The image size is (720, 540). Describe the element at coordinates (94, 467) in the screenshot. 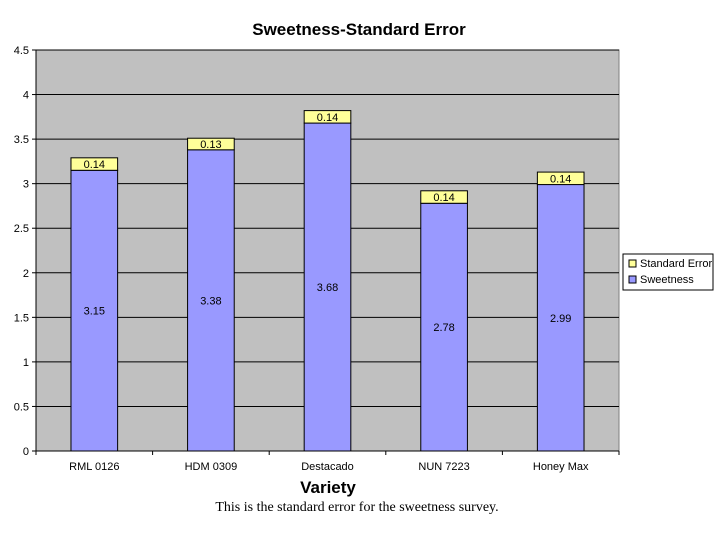

I see `x-tick-label: RML 0126` at that location.